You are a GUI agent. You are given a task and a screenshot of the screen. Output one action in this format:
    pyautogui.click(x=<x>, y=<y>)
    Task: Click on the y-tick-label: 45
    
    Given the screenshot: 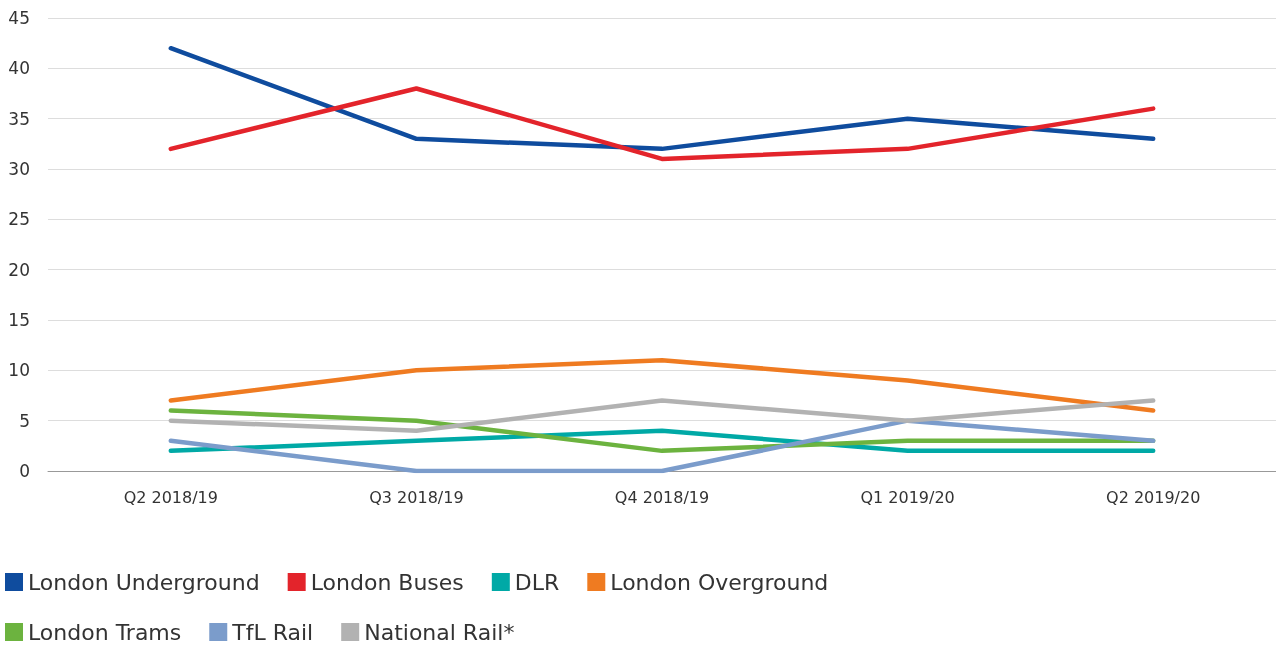 What is the action you would take?
    pyautogui.click(x=19, y=18)
    